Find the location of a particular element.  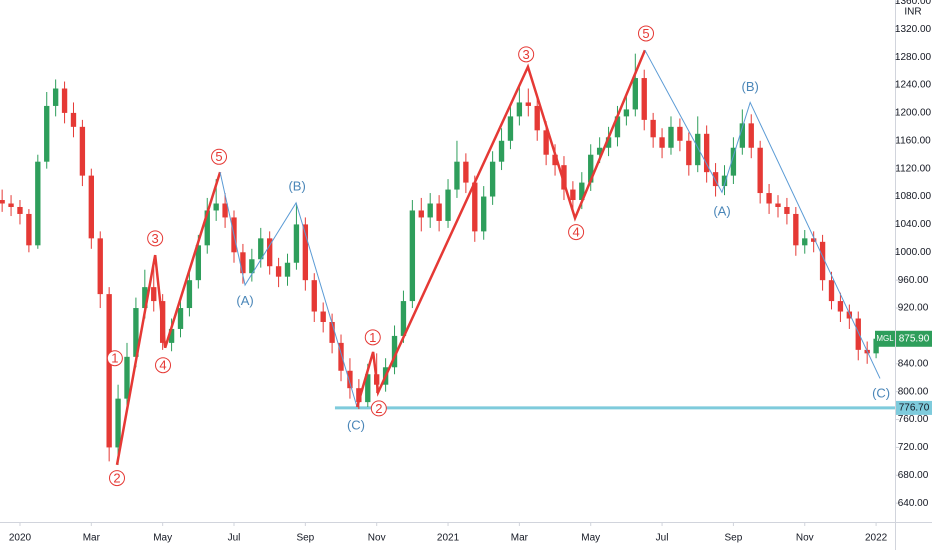

y-tick-label: 760.00 is located at coordinates (913, 419).